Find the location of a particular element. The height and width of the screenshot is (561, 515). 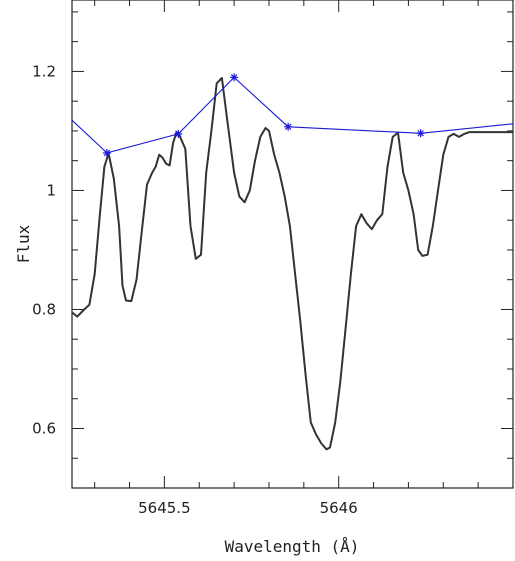

x-tick-label: 5645.5 is located at coordinates (164, 508).